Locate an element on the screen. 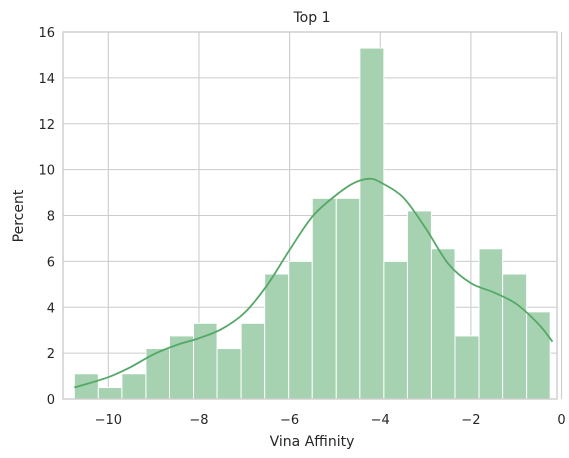 This screenshot has height=458, width=569. y-tick-label: 2 is located at coordinates (51, 354).